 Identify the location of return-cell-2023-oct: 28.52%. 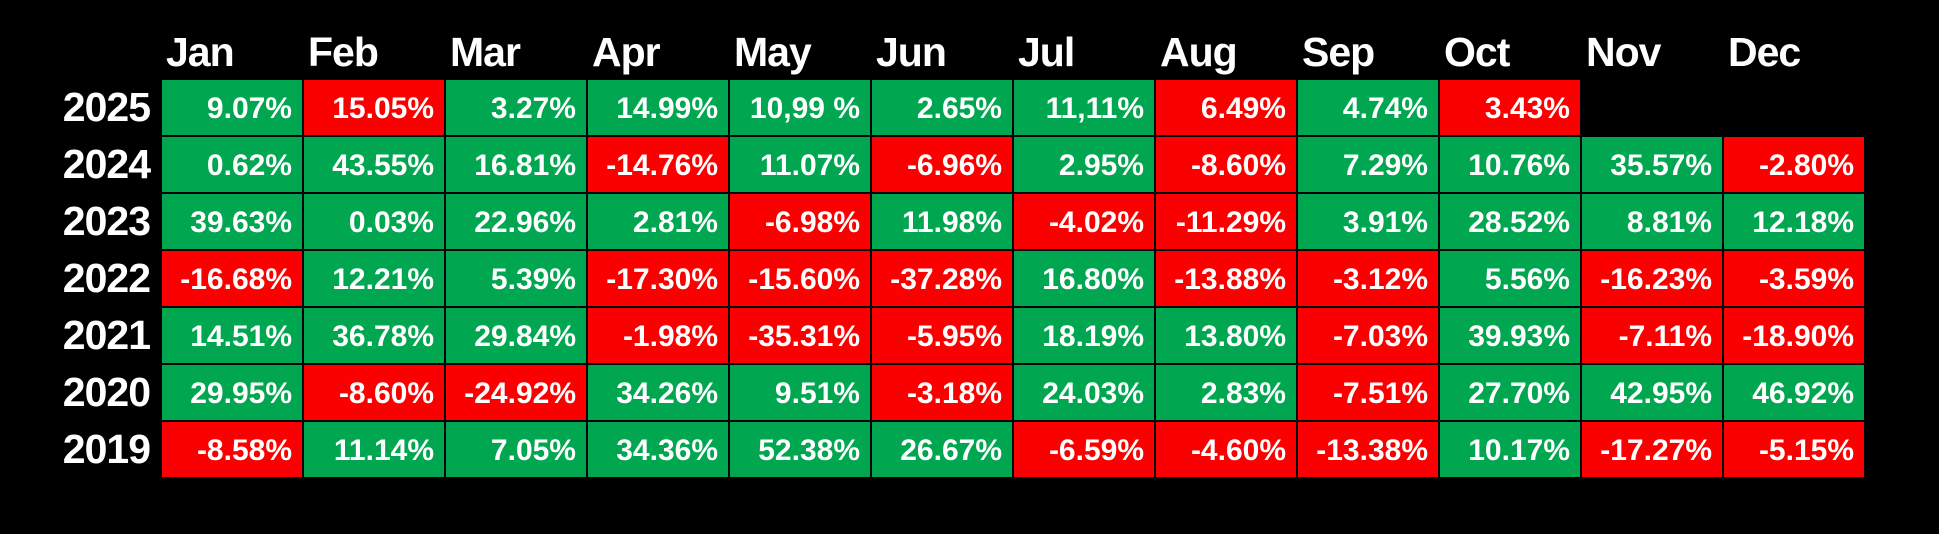
(1510, 221).